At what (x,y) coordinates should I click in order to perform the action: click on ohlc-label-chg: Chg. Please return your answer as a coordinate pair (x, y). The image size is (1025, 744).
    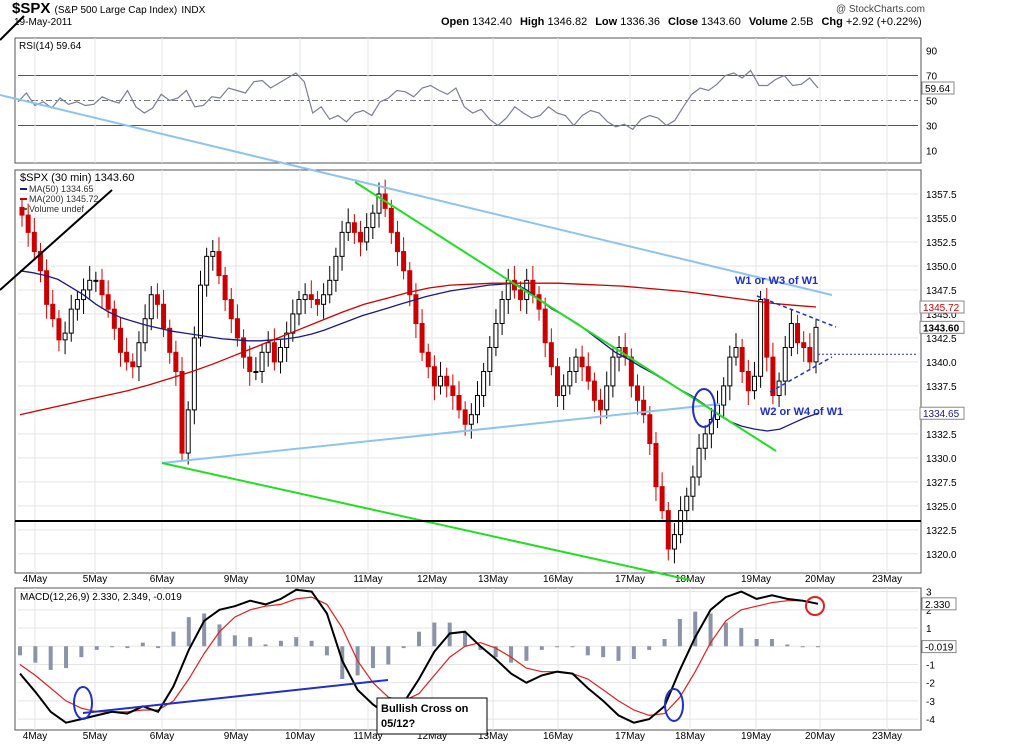
    Looking at the image, I should click on (833, 22).